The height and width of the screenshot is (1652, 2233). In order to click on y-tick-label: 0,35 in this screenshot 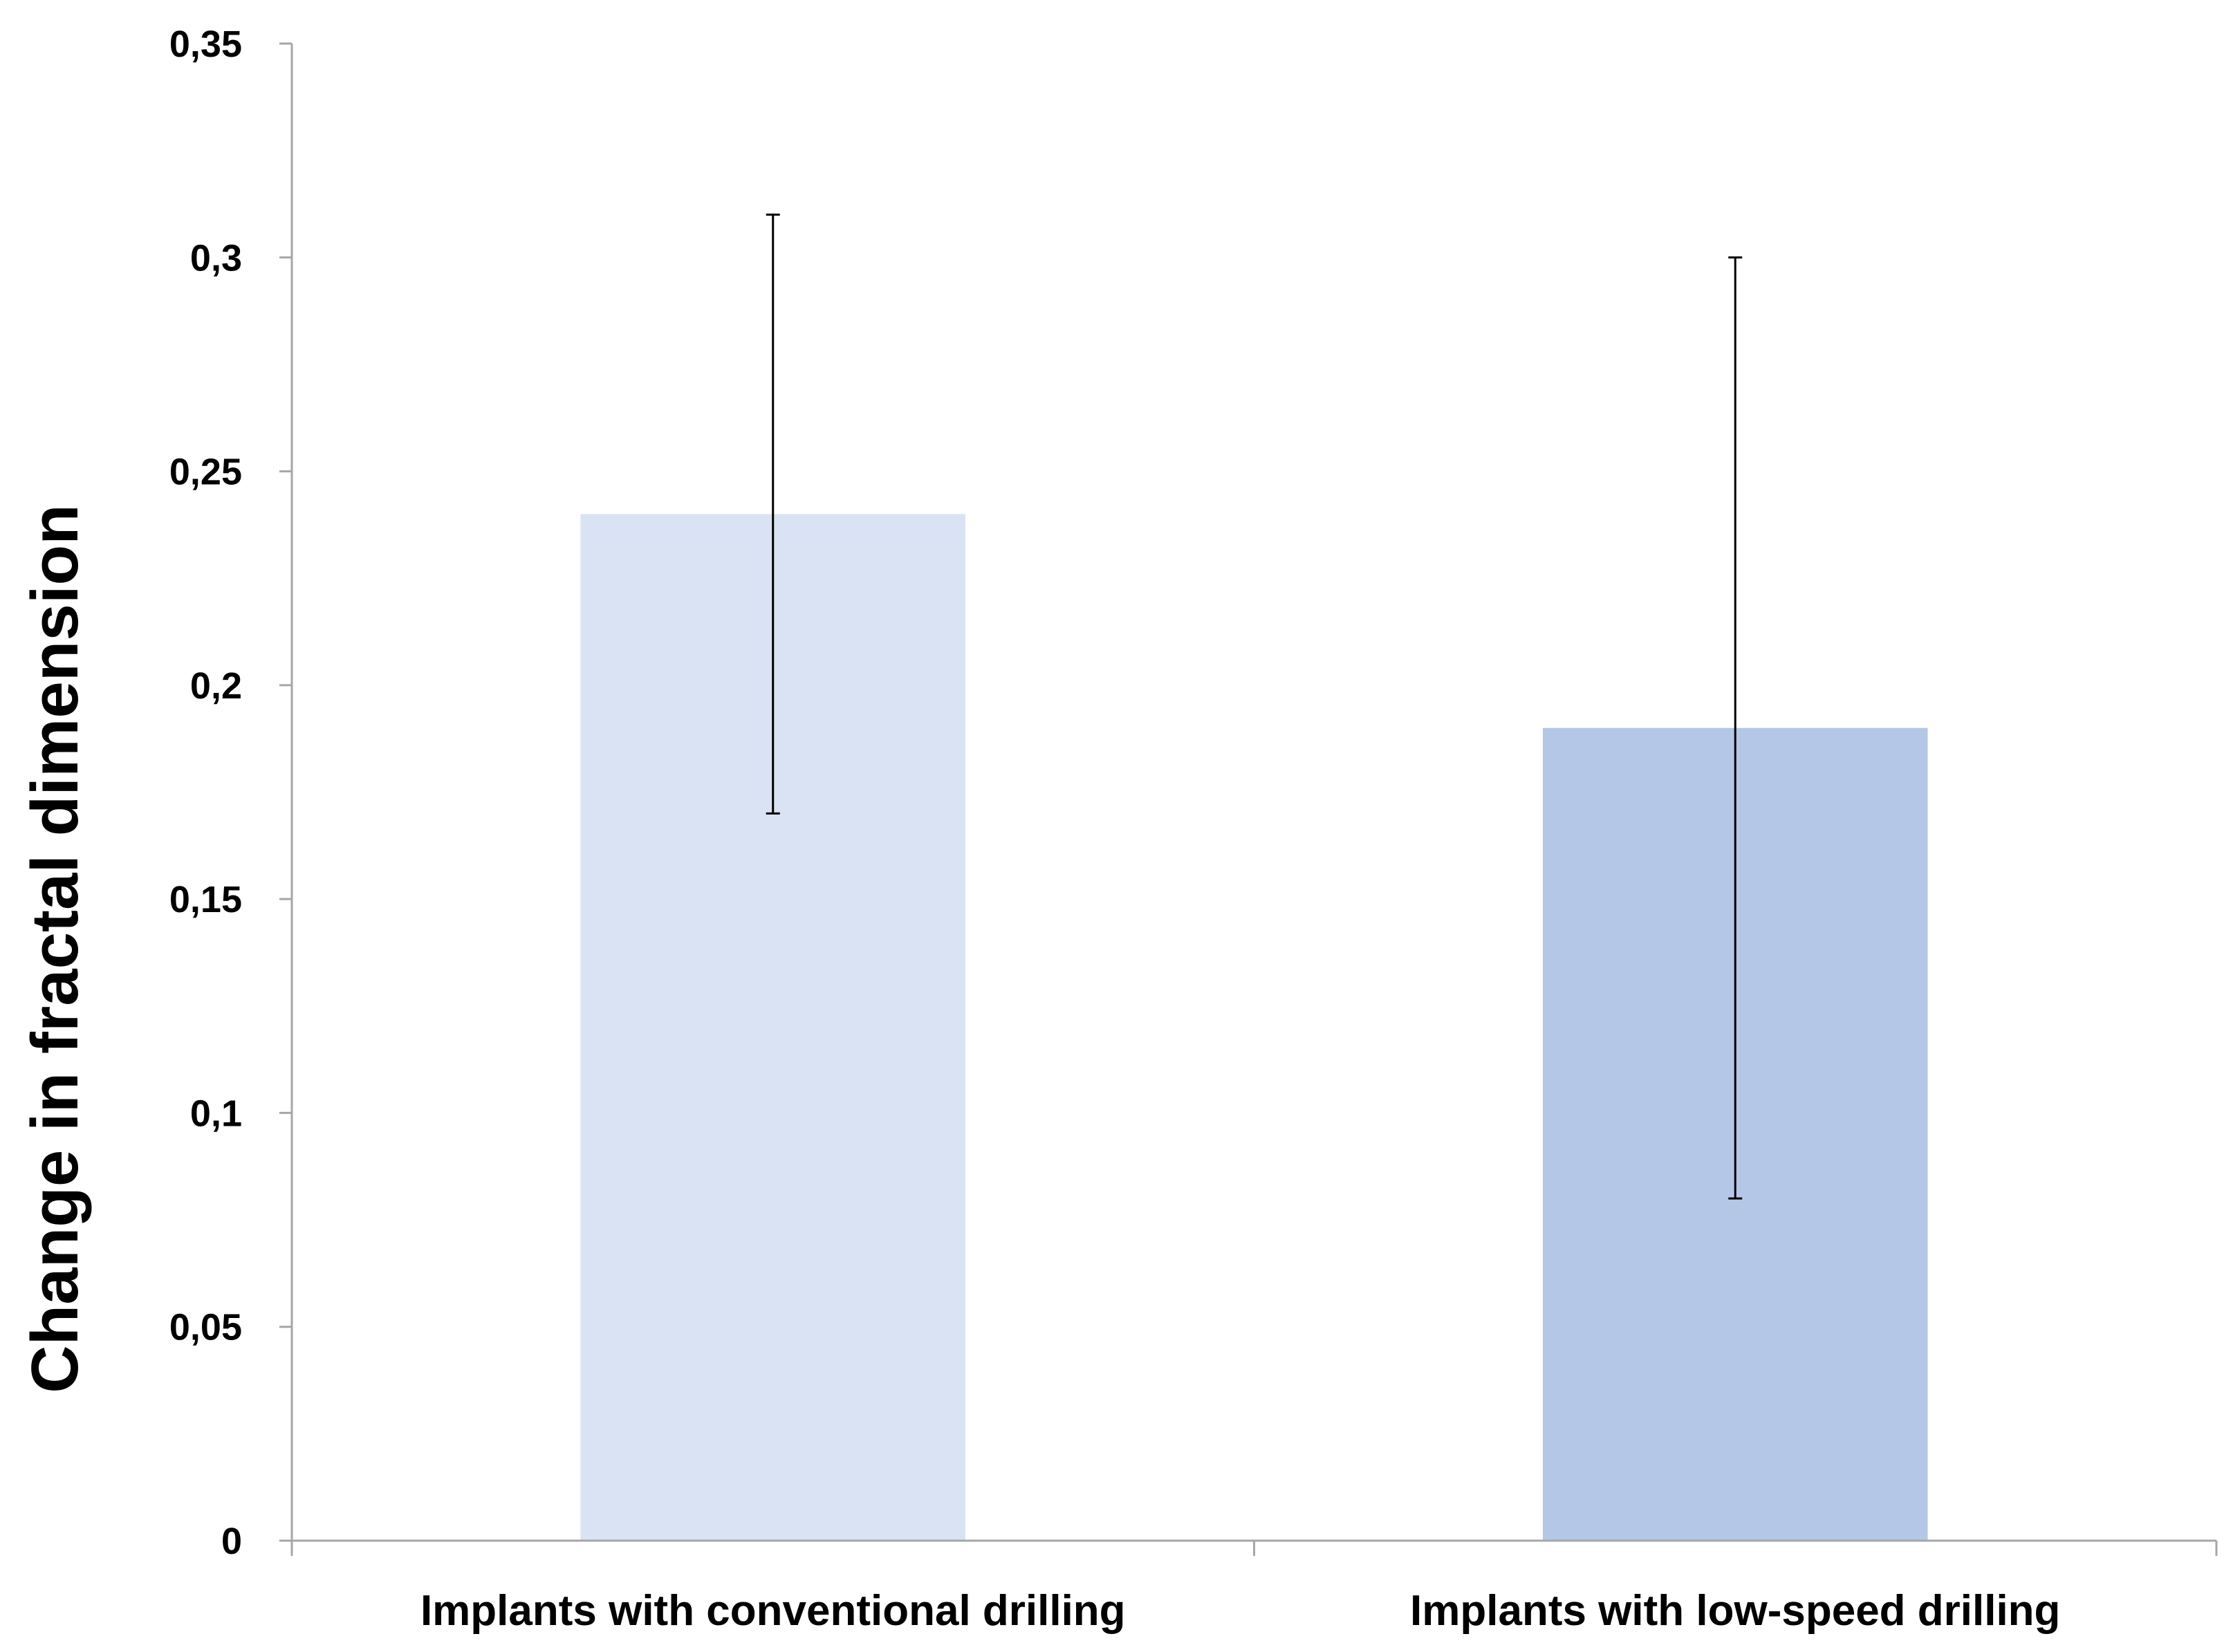, I will do `click(205, 45)`.